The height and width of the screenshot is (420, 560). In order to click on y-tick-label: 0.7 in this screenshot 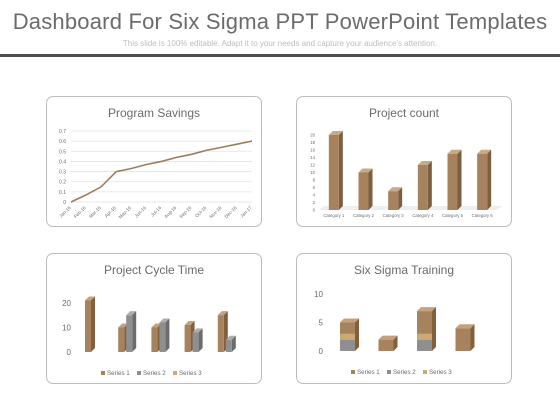, I will do `click(62, 132)`.